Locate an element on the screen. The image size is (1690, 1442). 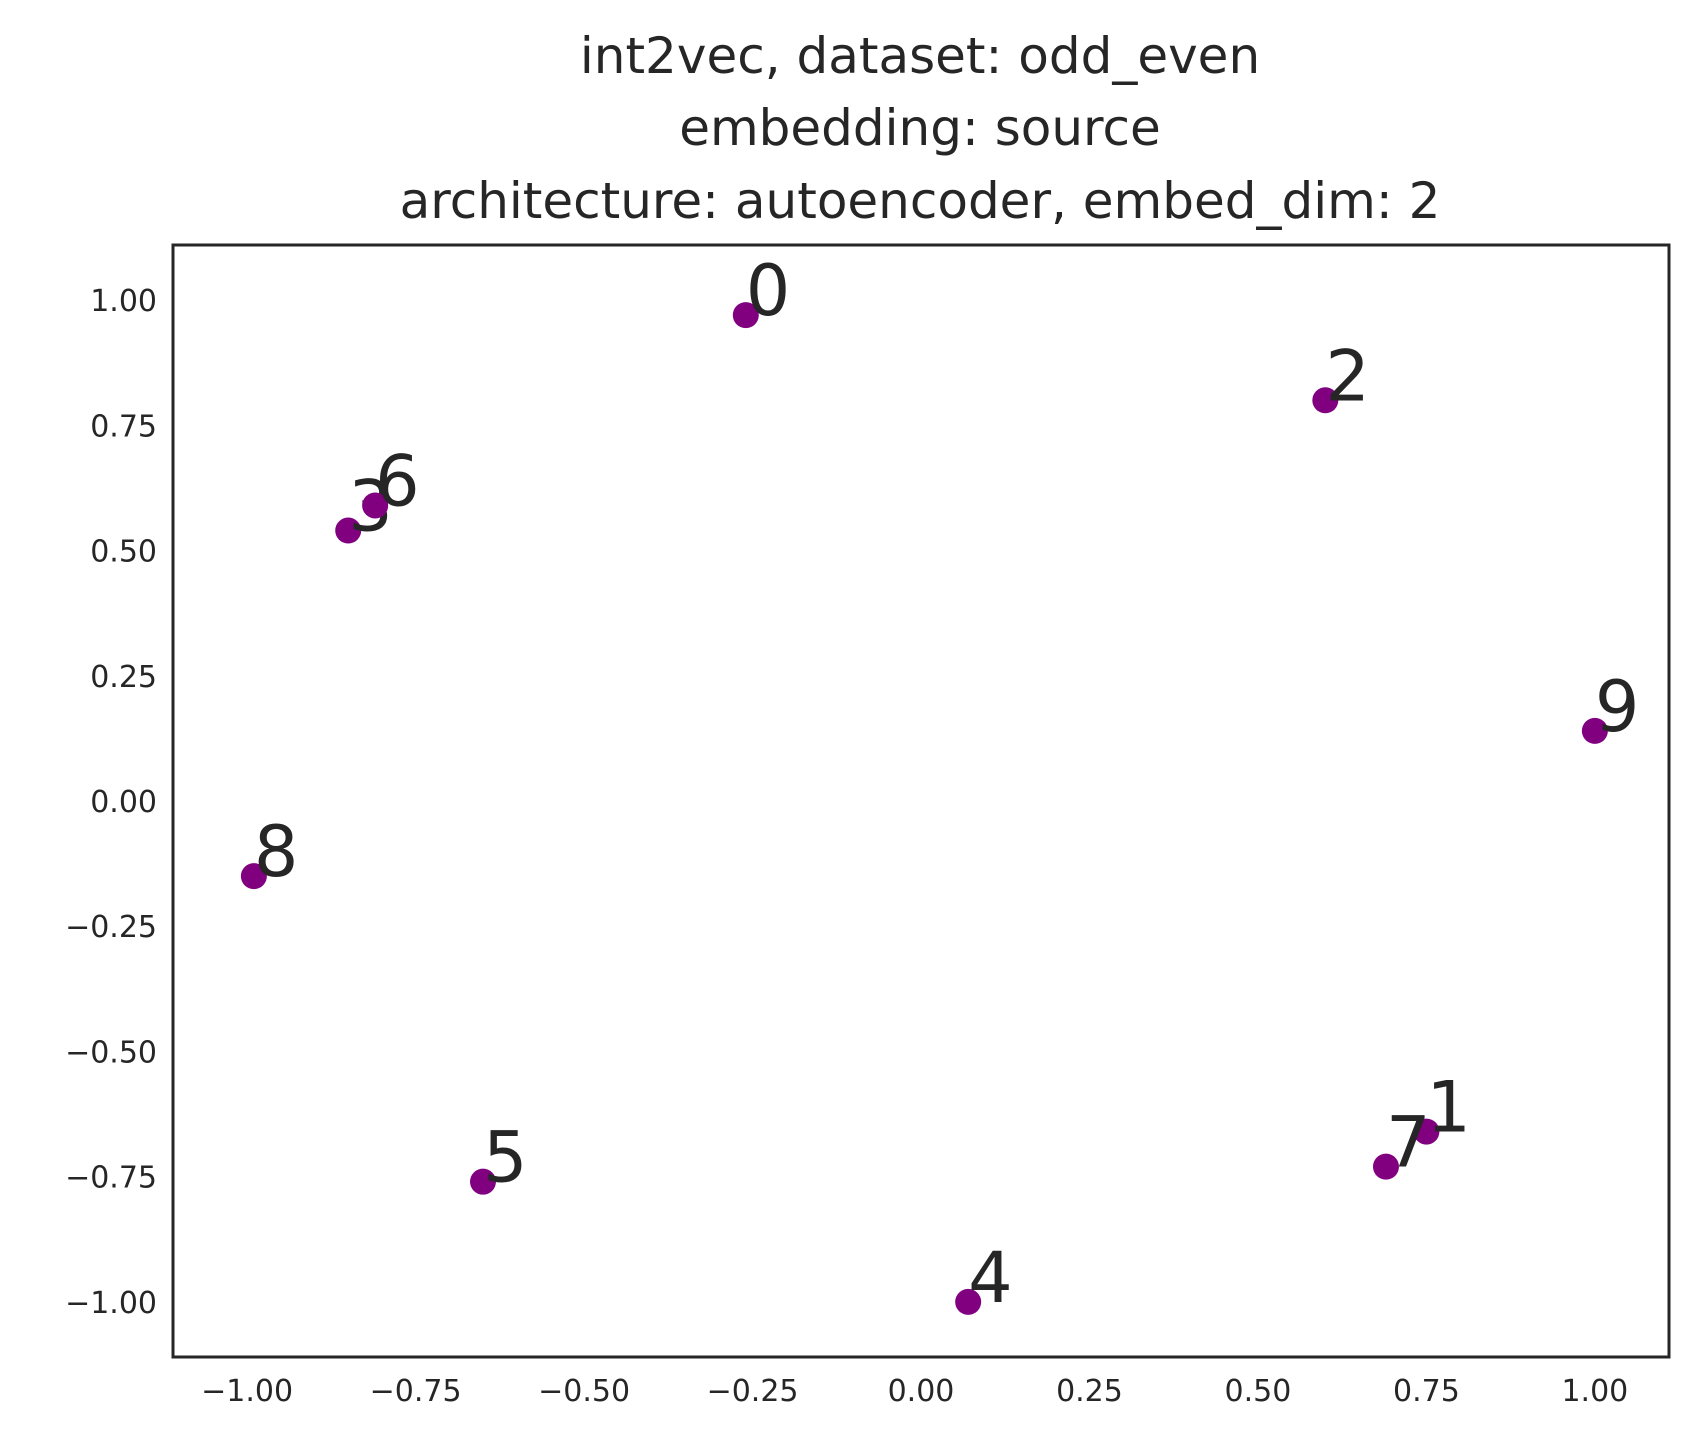
y-tick-label: −0.50 is located at coordinates (111, 1052).